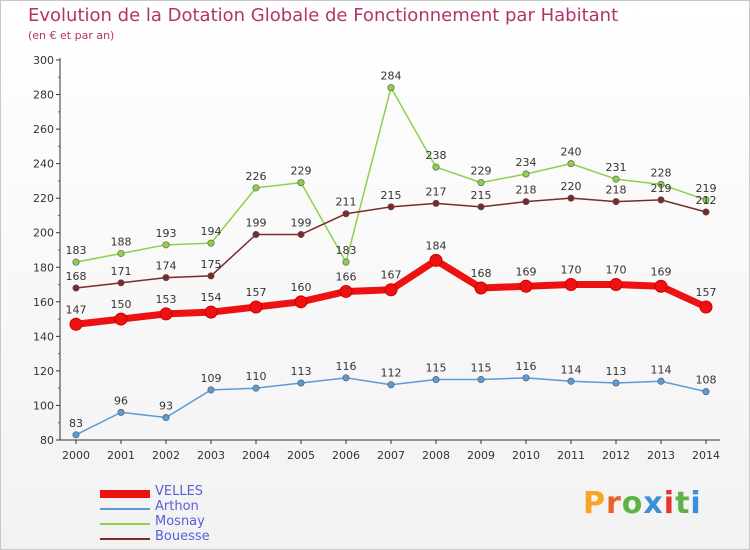  I want to click on logo-letter: t, so click(683, 503).